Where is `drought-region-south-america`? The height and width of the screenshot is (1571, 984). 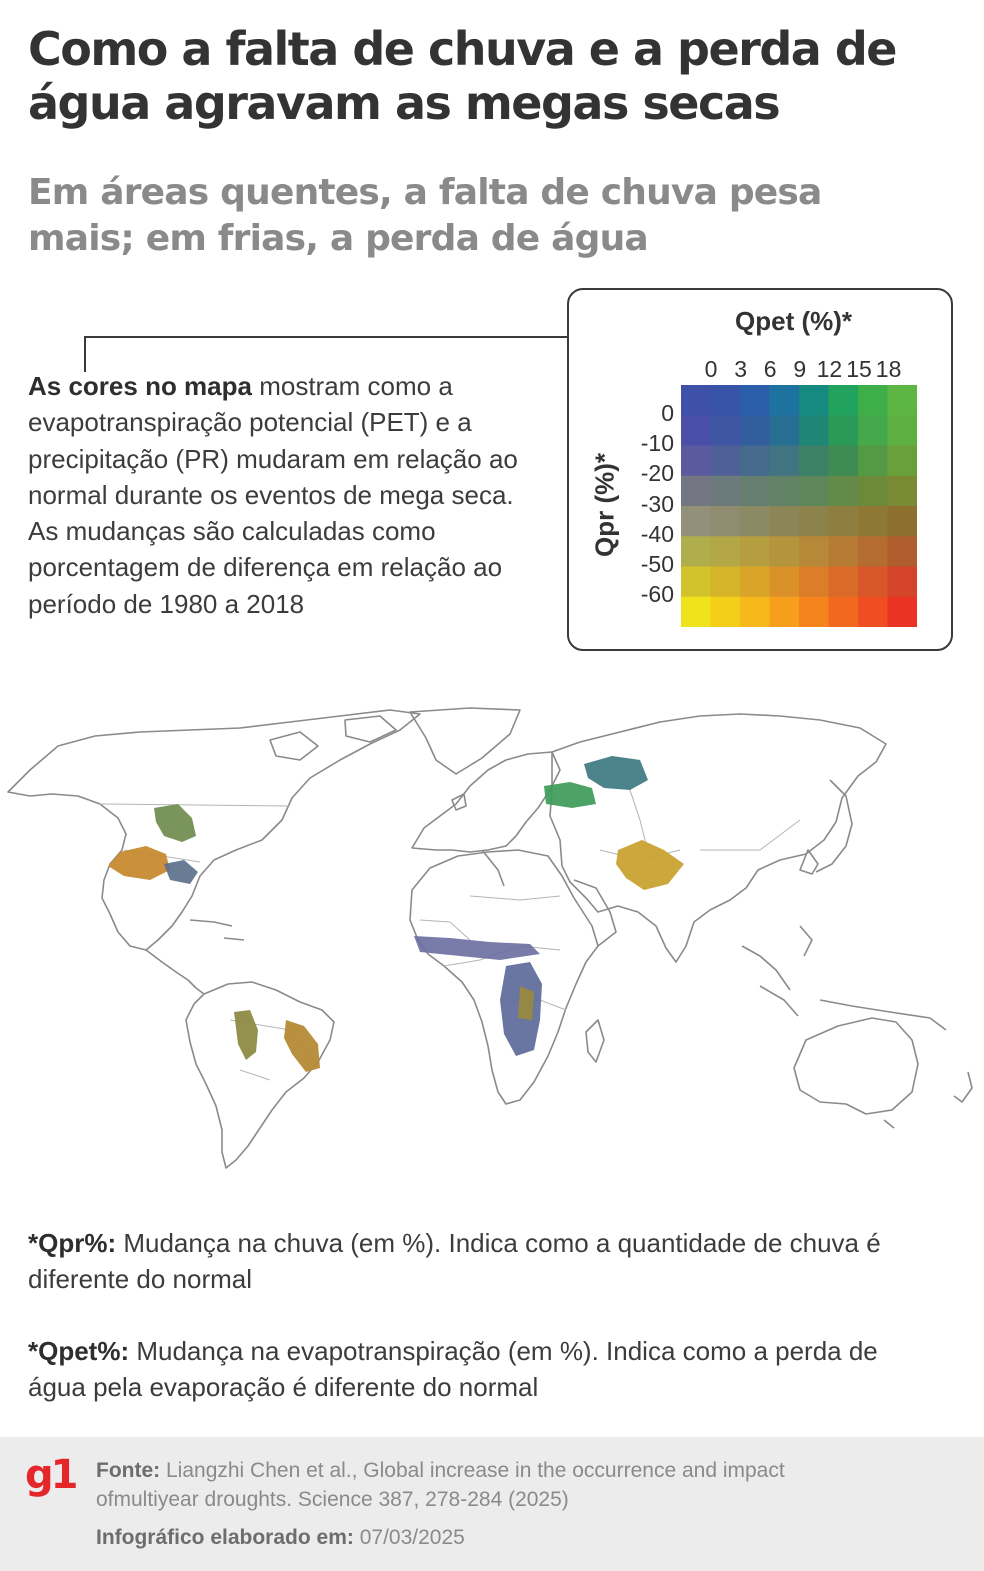
drought-region-south-america is located at coordinates (277, 1041).